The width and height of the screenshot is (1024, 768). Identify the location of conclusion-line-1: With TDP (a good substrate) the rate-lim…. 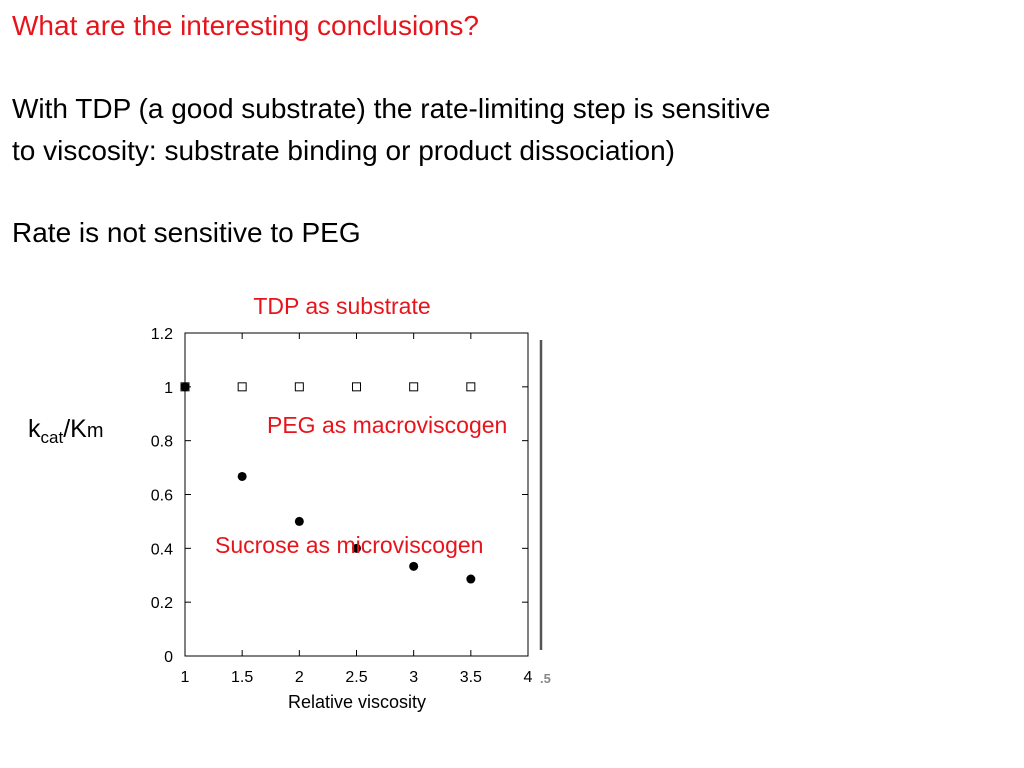
(391, 108).